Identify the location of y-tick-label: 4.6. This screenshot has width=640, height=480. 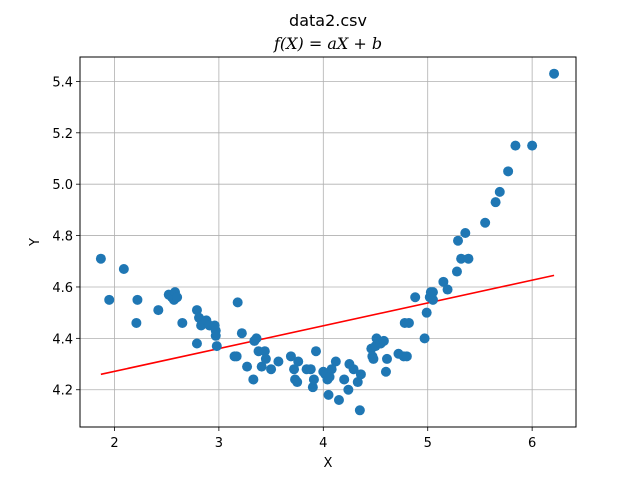
(62, 288).